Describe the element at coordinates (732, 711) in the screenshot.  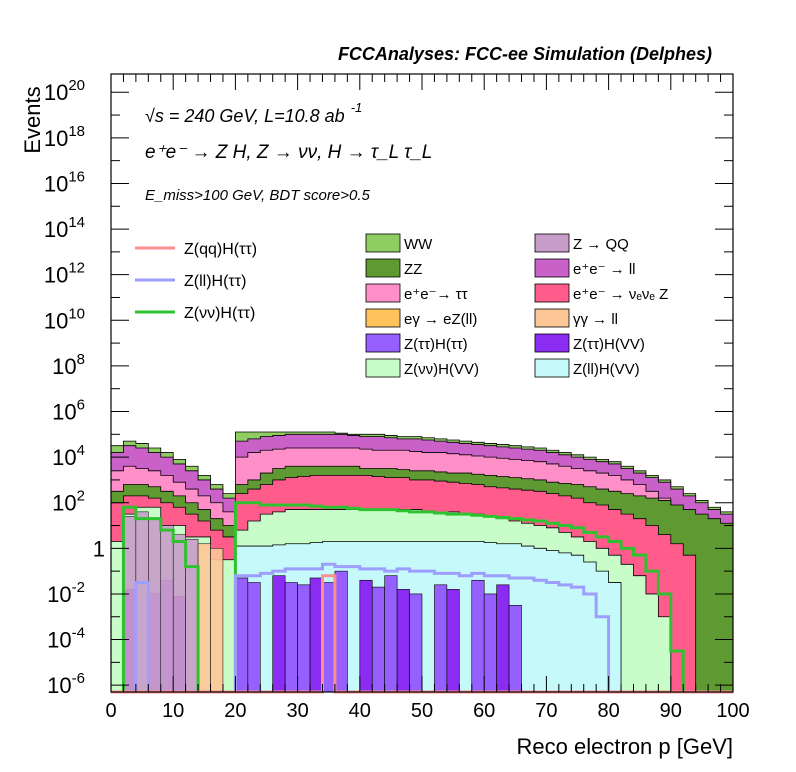
I see `x-tick-label-100: 100` at that location.